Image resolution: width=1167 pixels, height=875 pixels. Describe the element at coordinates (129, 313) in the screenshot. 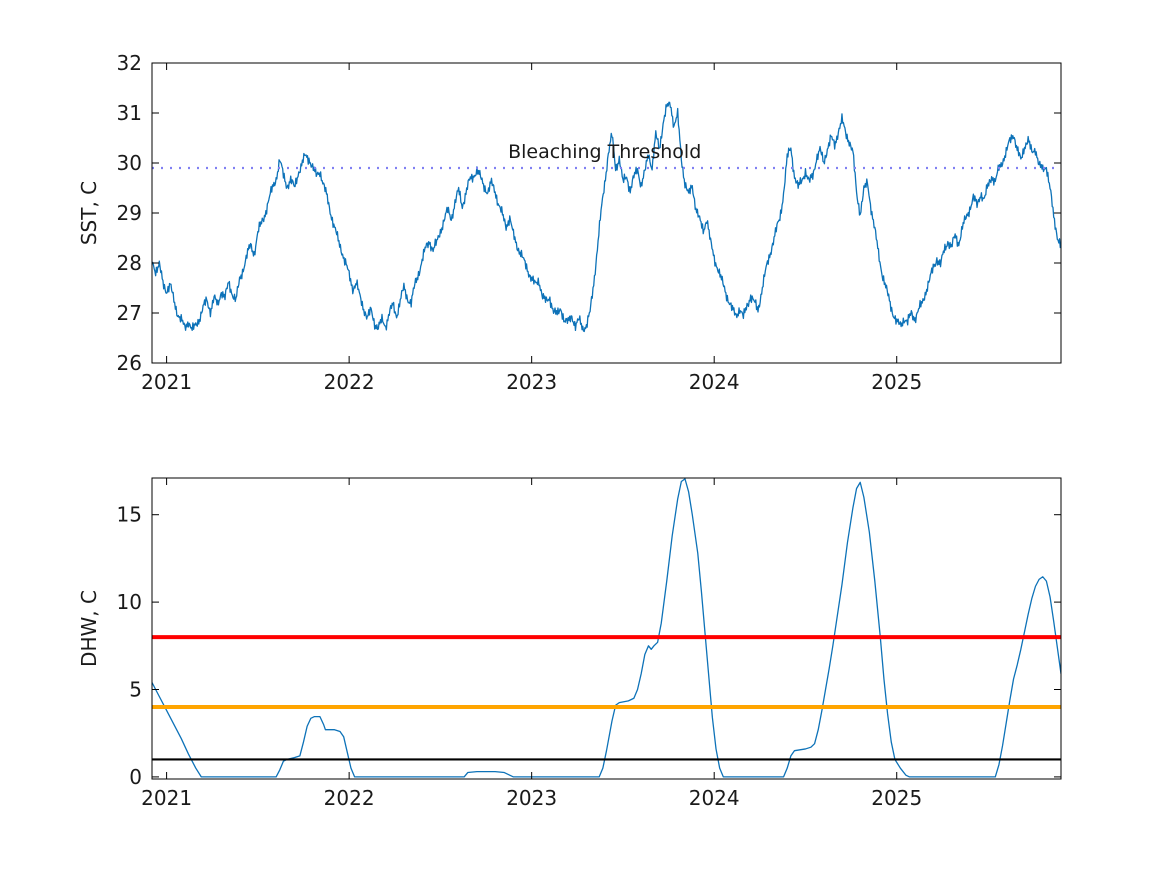

I see `y-tick-label: 27` at that location.